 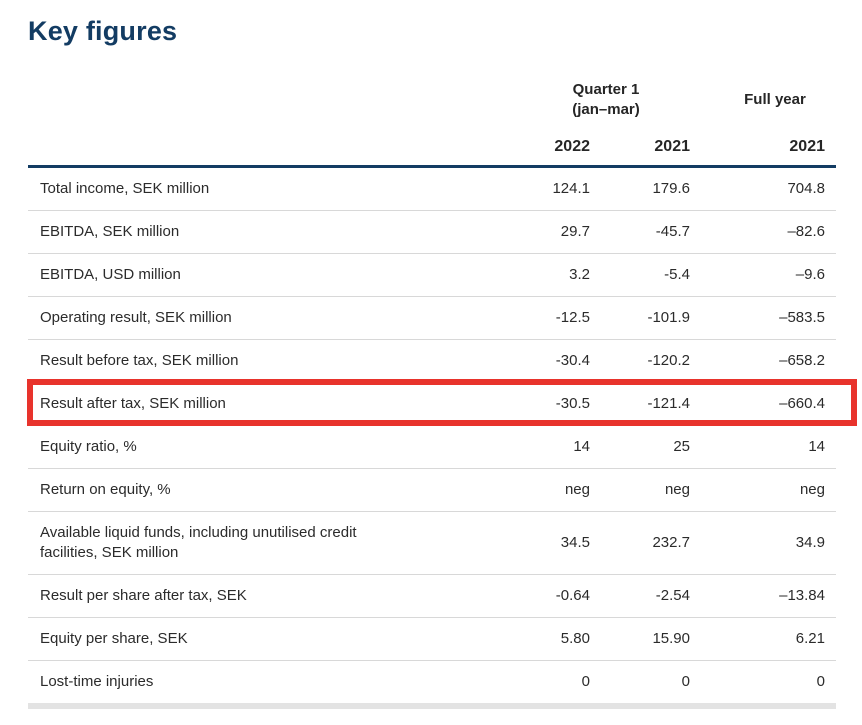 What do you see at coordinates (816, 446) in the screenshot?
I see `row-value-col3: 14` at bounding box center [816, 446].